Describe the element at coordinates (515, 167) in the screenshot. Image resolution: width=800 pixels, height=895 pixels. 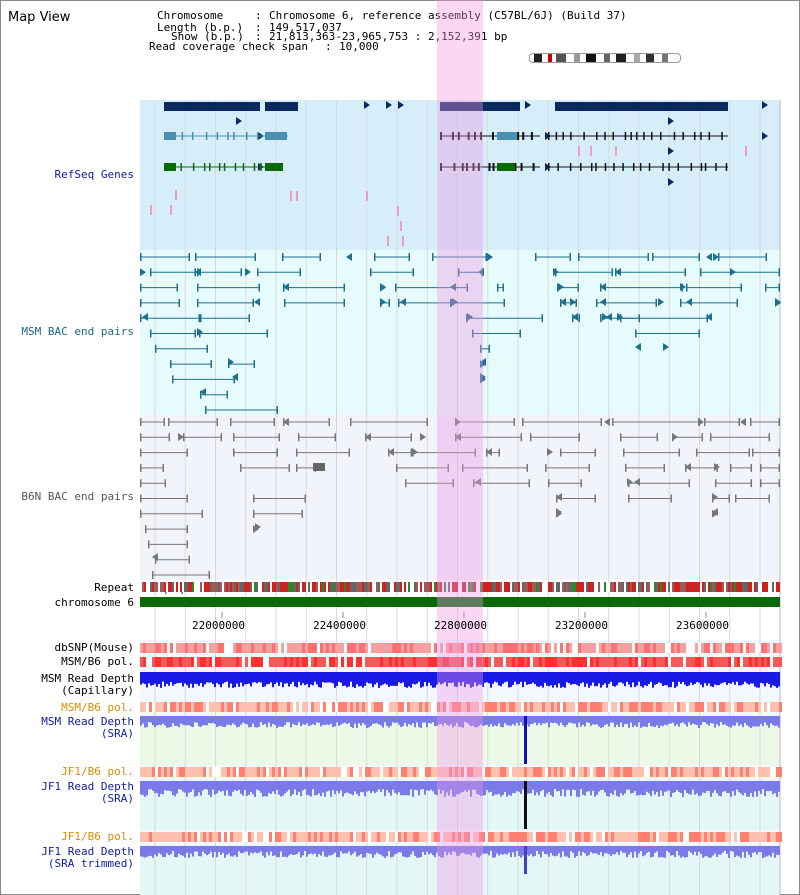
I see `gene-exon` at that location.